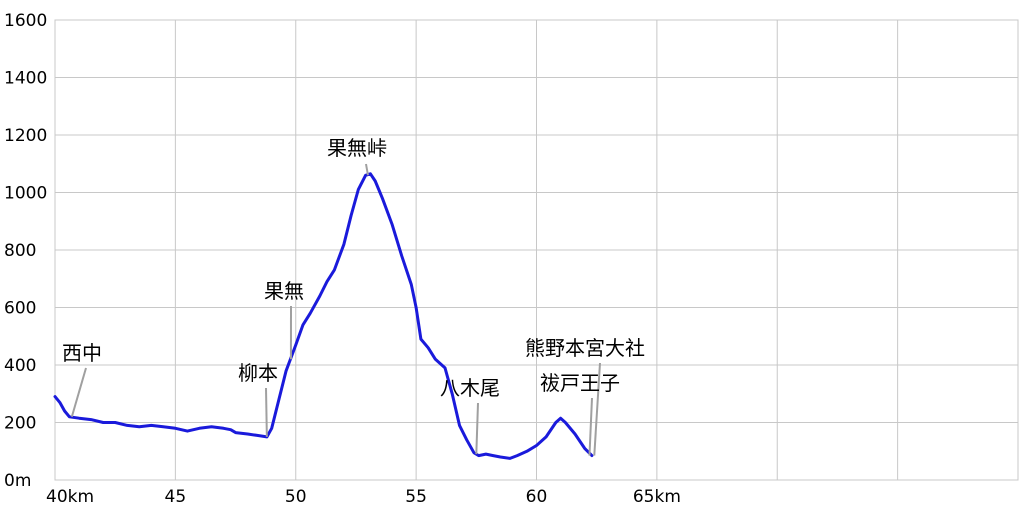  I want to click on annotation-label: 西中, so click(82, 353).